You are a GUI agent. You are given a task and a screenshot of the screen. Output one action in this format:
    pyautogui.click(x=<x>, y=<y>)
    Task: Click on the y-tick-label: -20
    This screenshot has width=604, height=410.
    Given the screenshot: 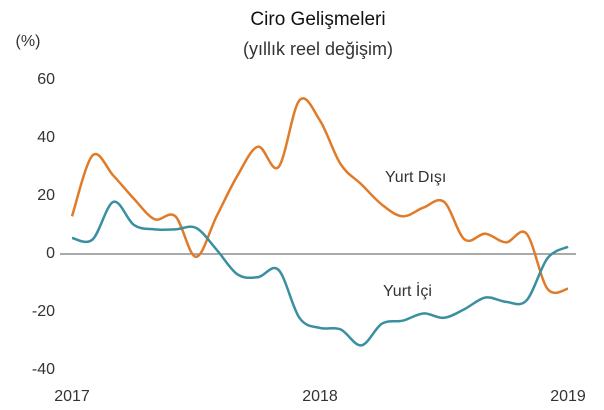 What is the action you would take?
    pyautogui.click(x=43, y=311)
    